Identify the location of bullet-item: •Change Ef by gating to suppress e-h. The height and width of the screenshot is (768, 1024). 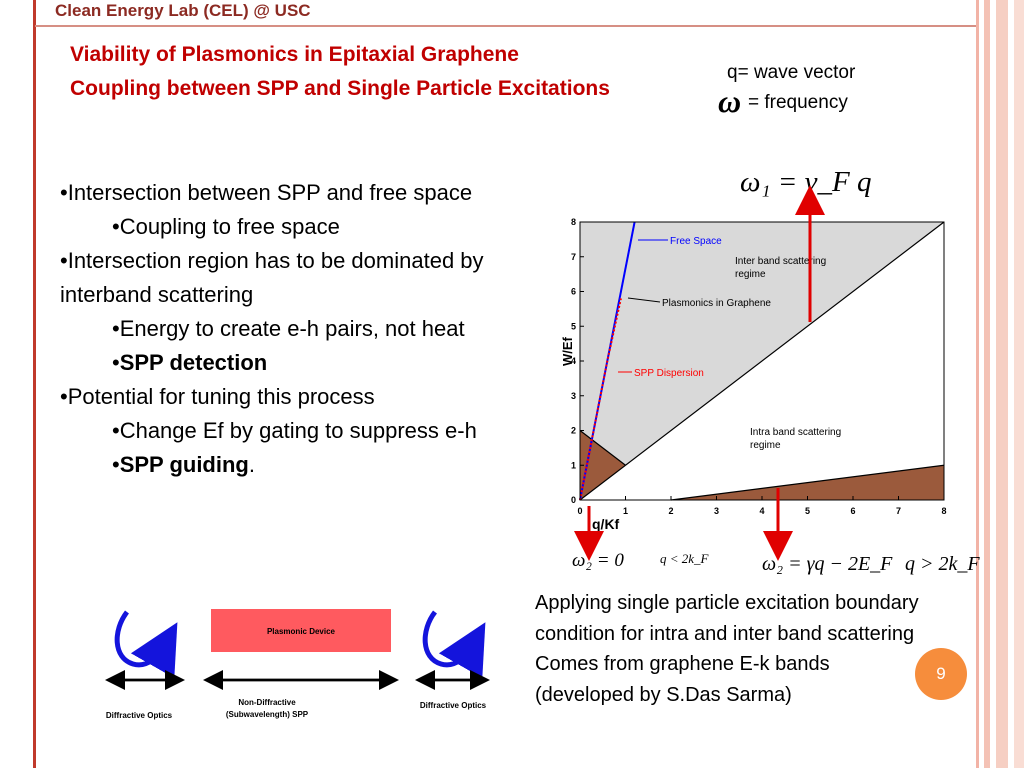
(294, 430).